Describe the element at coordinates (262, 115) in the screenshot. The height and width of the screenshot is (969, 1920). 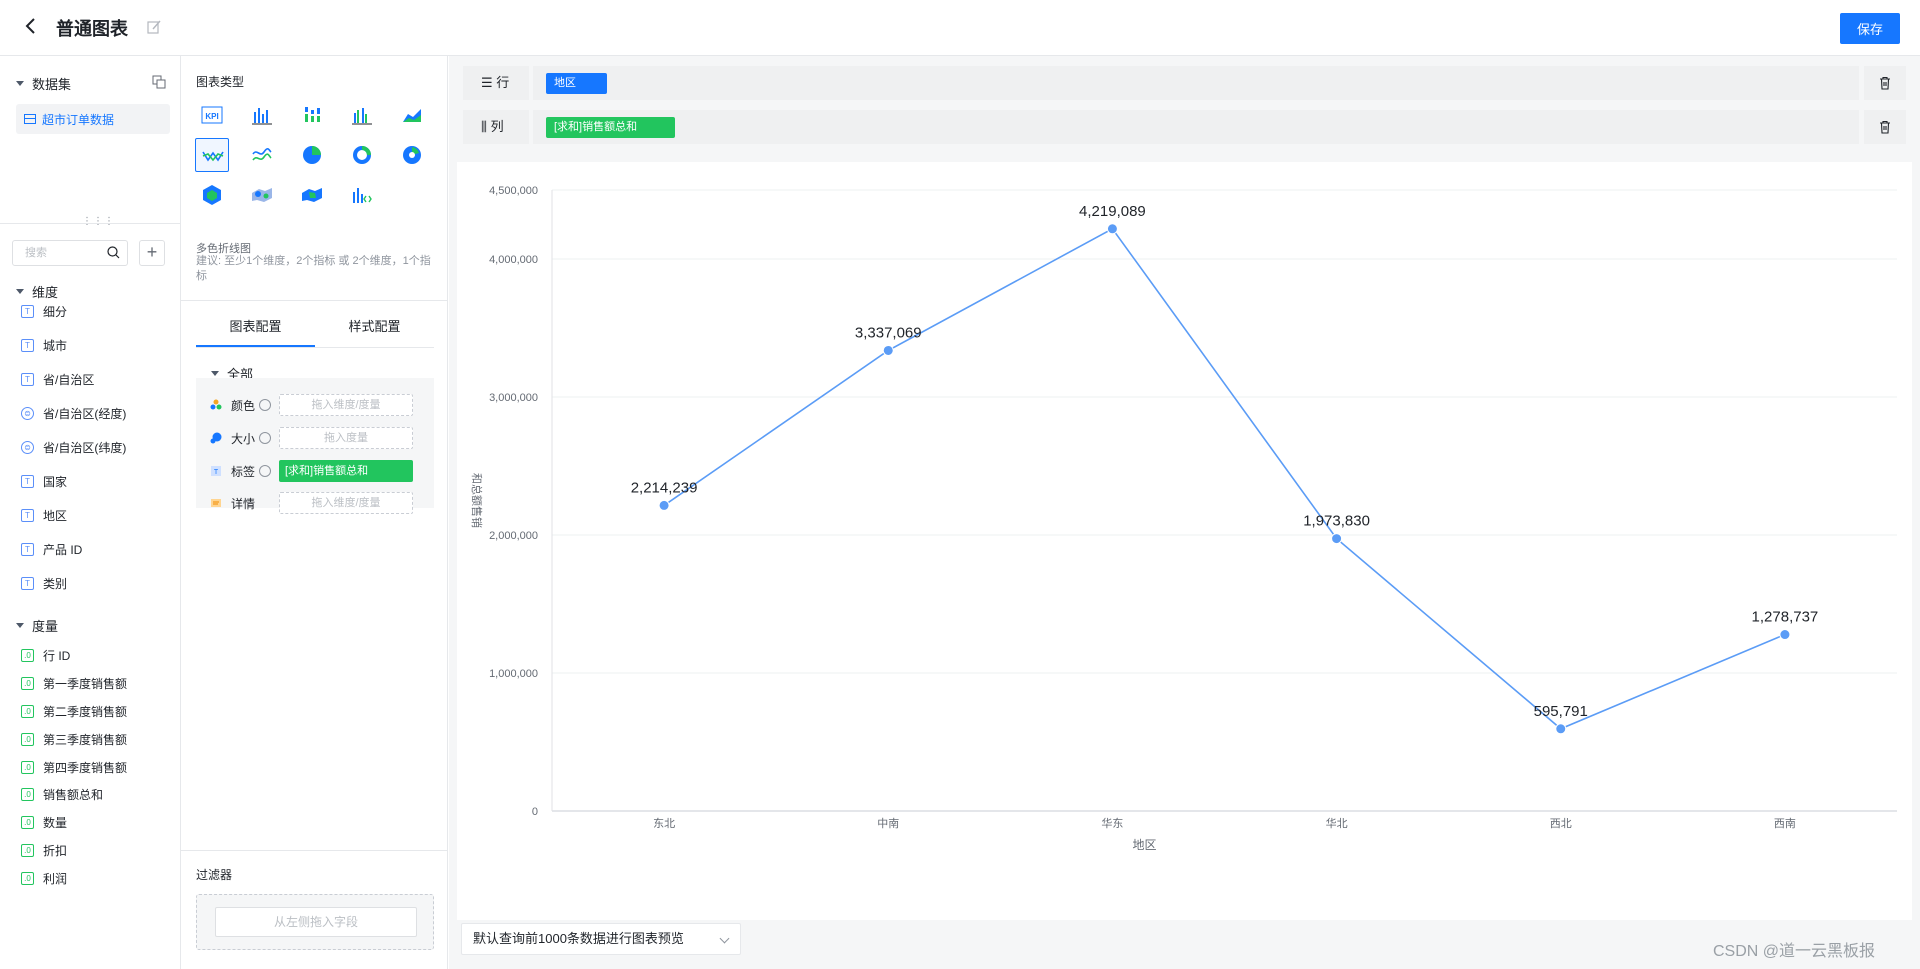
I see `bar-chart-icon` at that location.